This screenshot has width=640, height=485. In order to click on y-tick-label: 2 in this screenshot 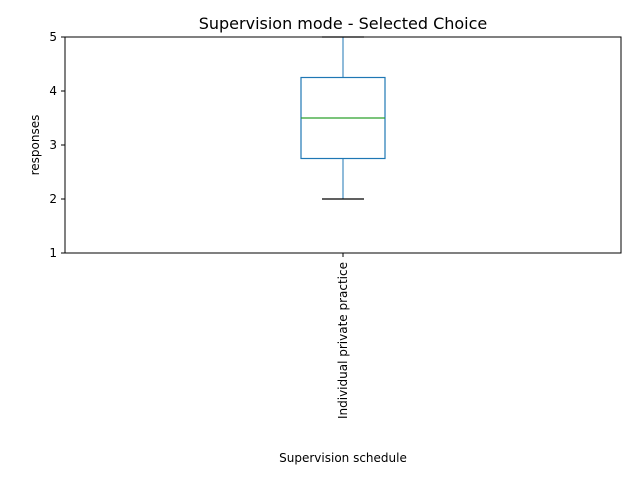, I will do `click(53, 199)`.